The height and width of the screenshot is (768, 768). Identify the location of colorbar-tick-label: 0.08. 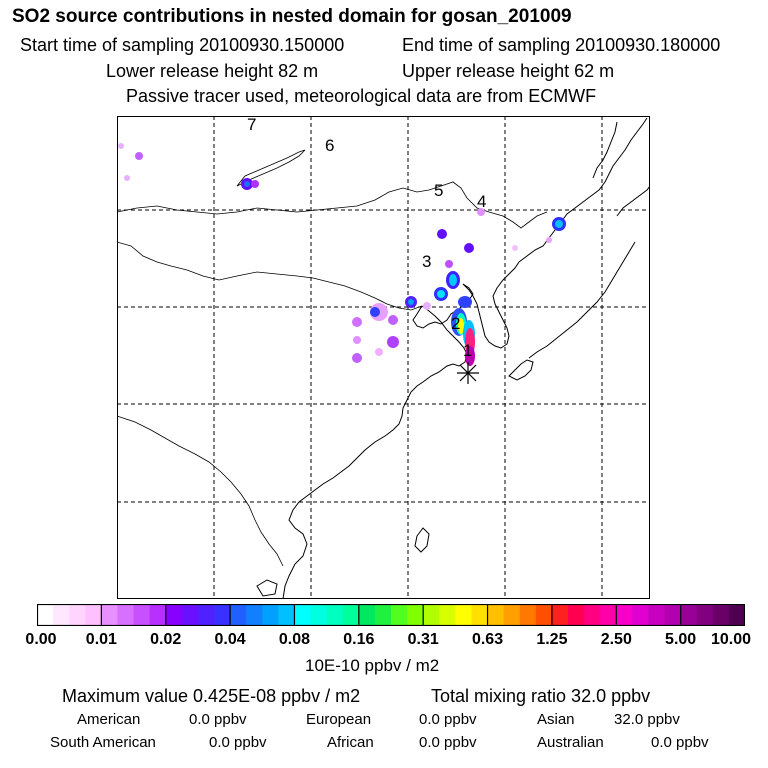
(294, 639).